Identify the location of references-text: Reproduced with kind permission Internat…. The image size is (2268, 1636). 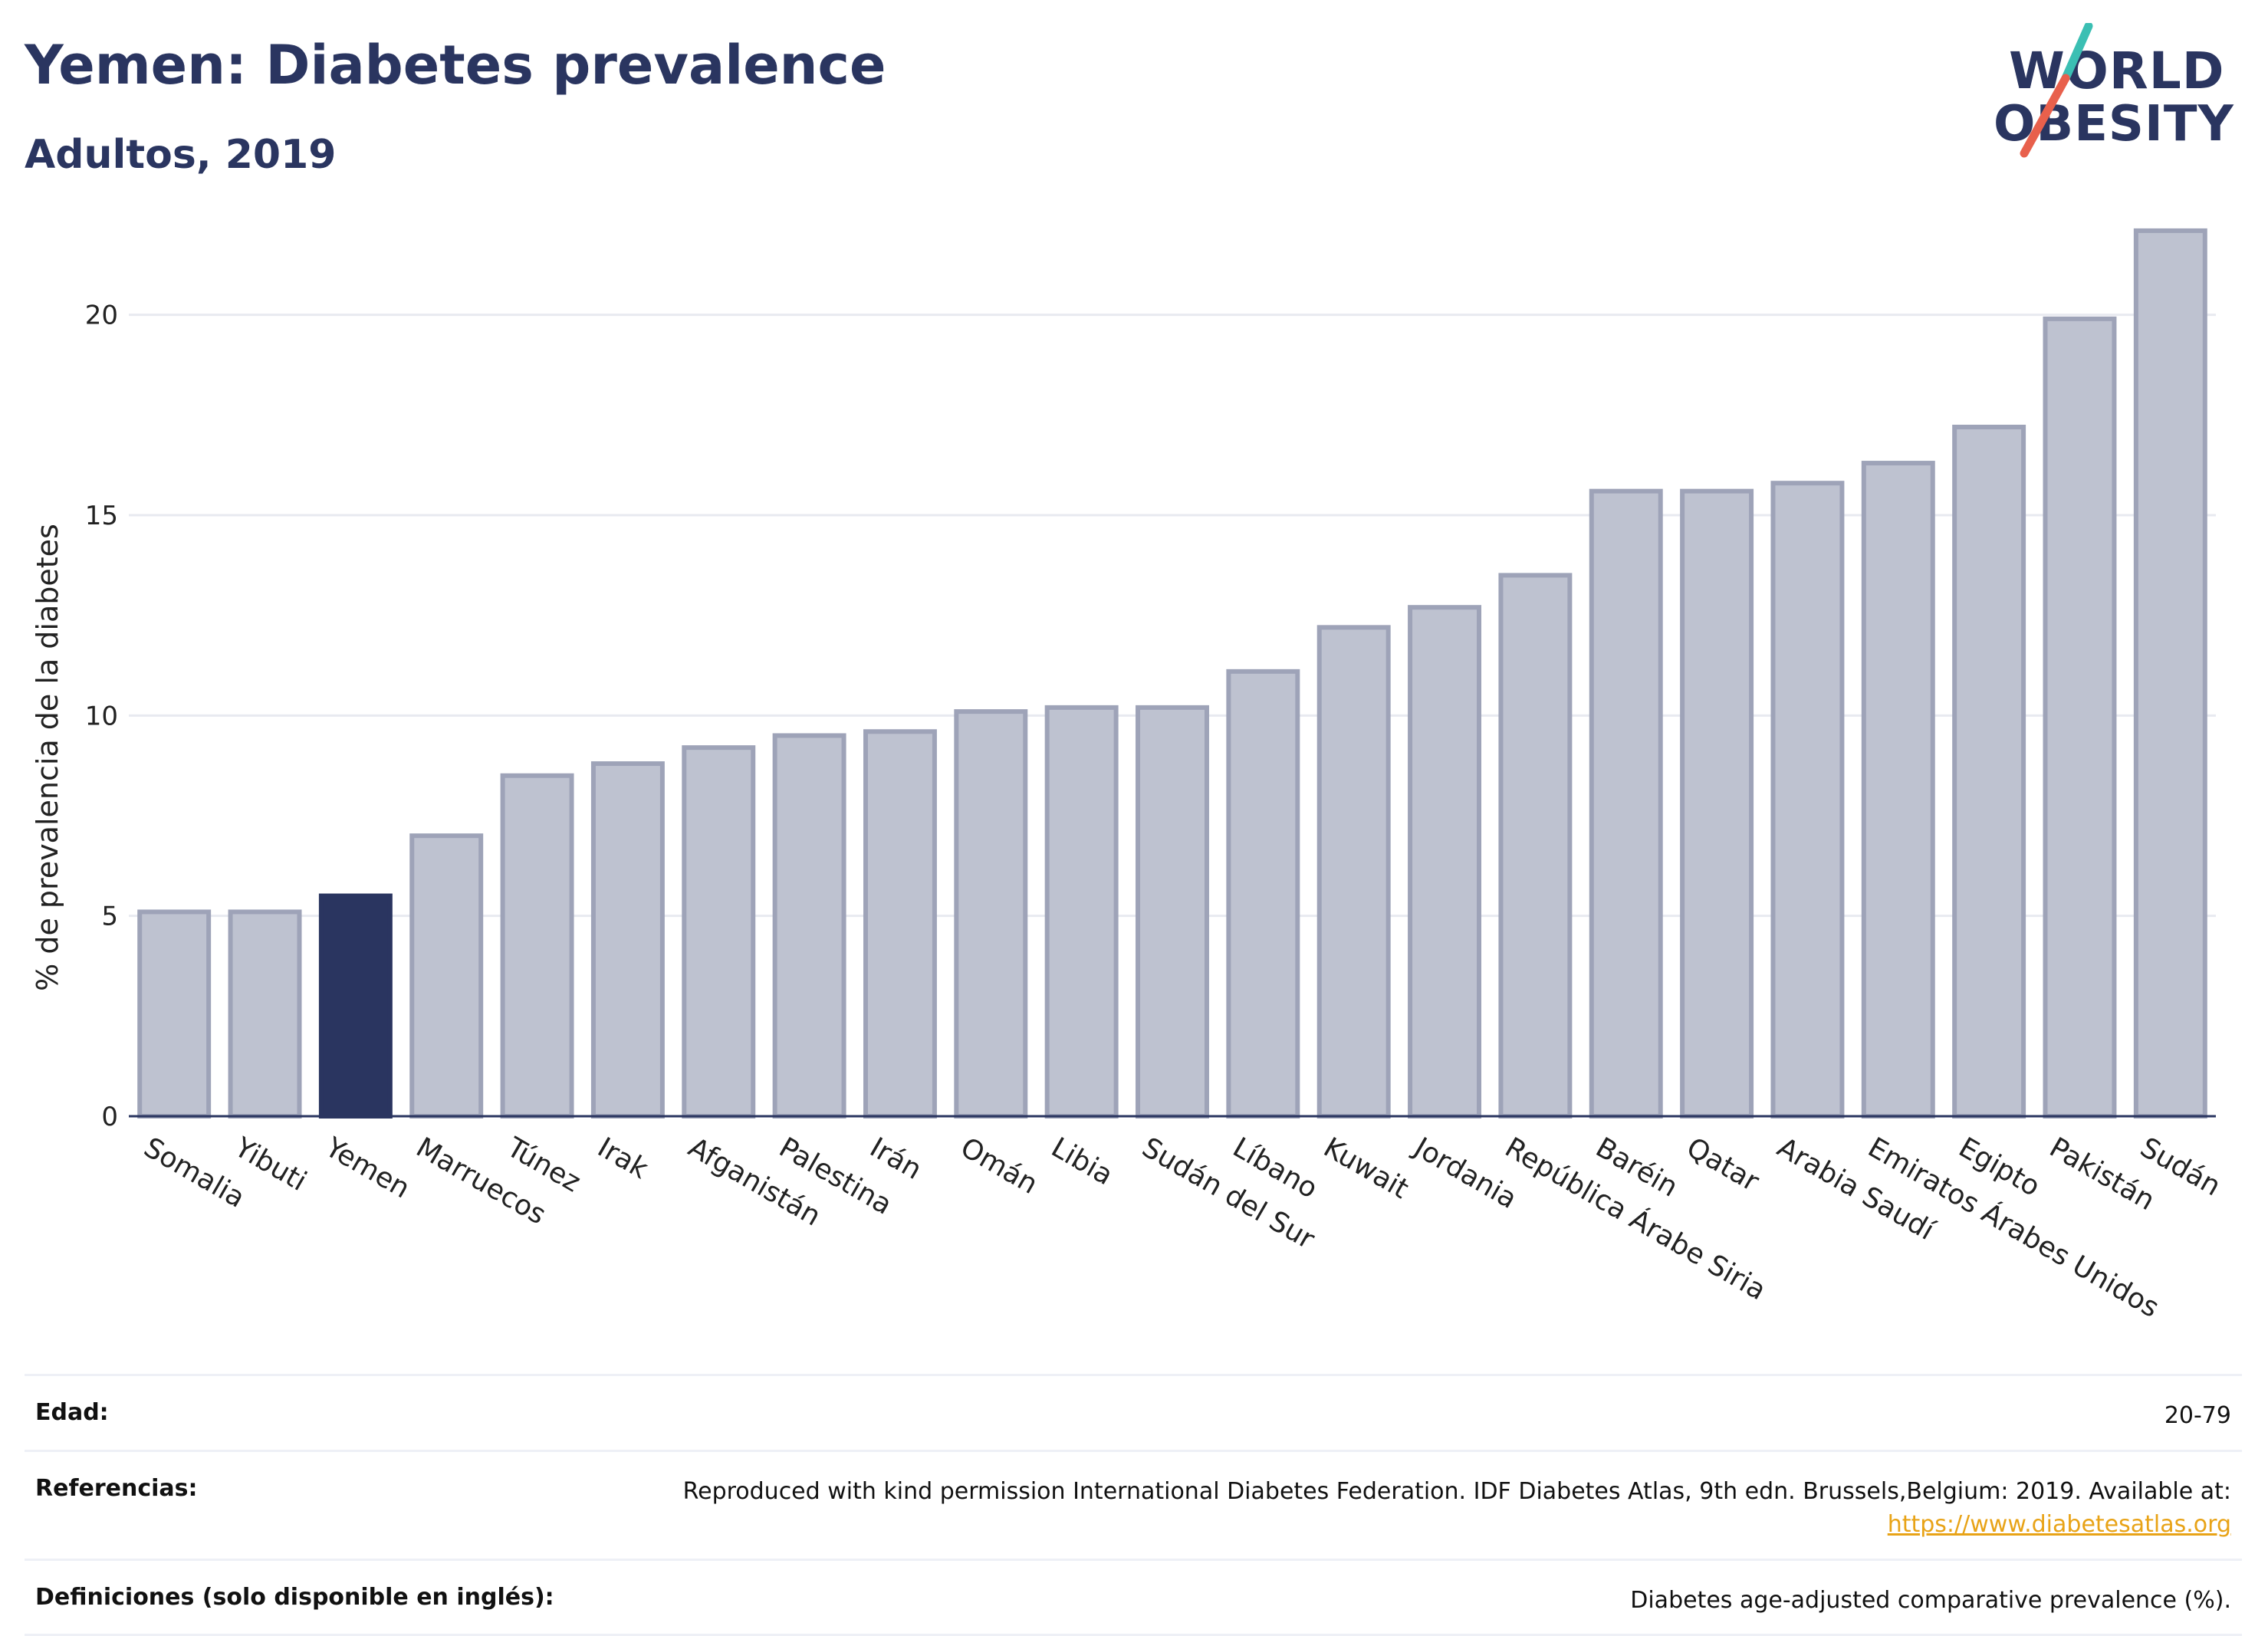
(1457, 1491).